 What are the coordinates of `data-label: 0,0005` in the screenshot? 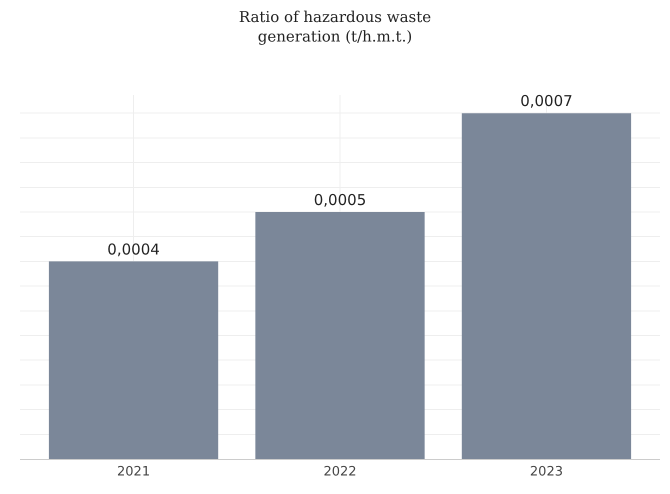 It's located at (340, 200).